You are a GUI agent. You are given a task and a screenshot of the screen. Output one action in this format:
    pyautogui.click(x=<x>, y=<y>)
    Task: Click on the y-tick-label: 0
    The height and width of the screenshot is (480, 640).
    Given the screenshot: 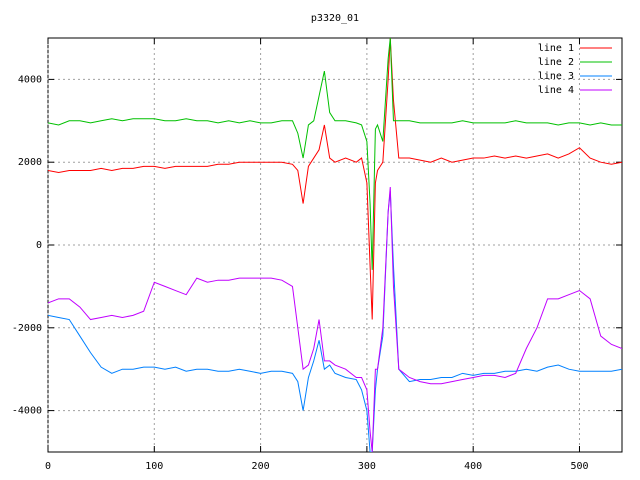 What is the action you would take?
    pyautogui.click(x=39, y=245)
    